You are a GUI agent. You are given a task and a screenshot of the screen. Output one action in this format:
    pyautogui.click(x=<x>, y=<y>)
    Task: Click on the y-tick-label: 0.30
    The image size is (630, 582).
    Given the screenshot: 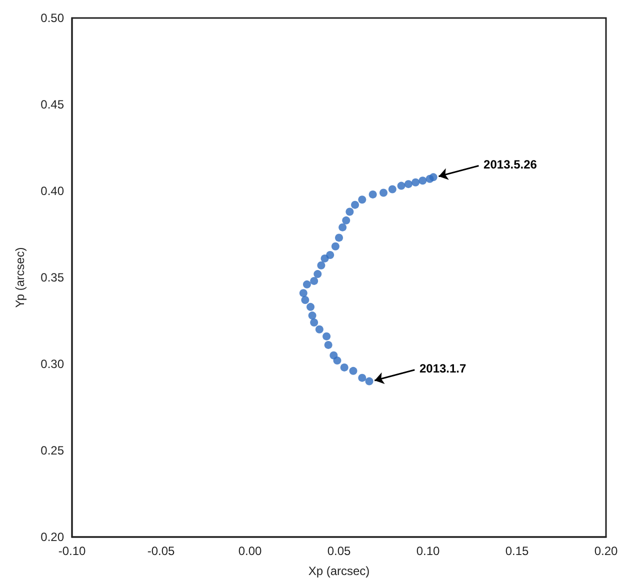 What is the action you would take?
    pyautogui.click(x=52, y=364)
    